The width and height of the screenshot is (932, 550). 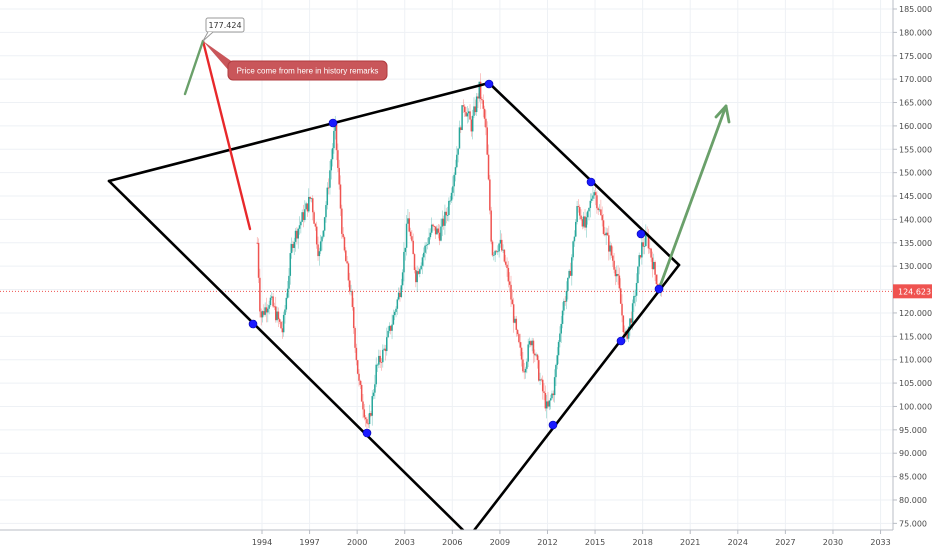 I want to click on x-tick-label: 1997, so click(x=309, y=542).